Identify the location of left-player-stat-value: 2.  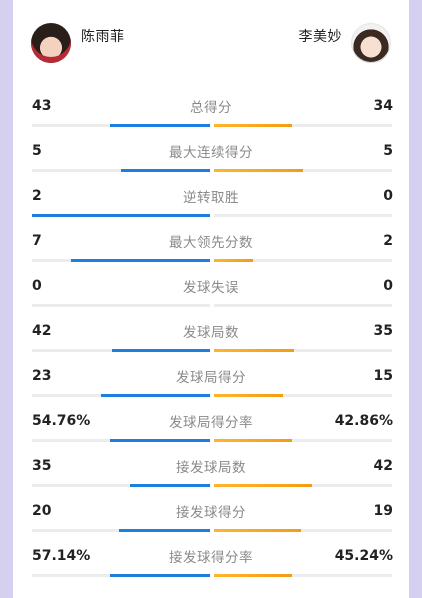
(37, 196).